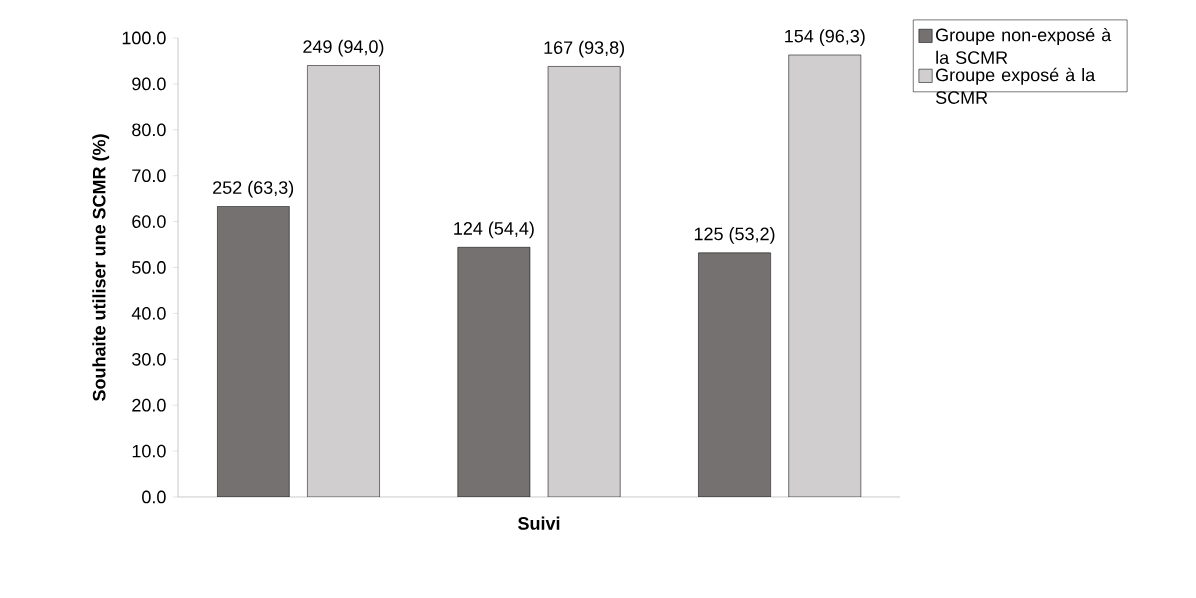 This screenshot has width=1196, height=598. Describe the element at coordinates (539, 523) in the screenshot. I see `x-axis-title: Suivi` at that location.